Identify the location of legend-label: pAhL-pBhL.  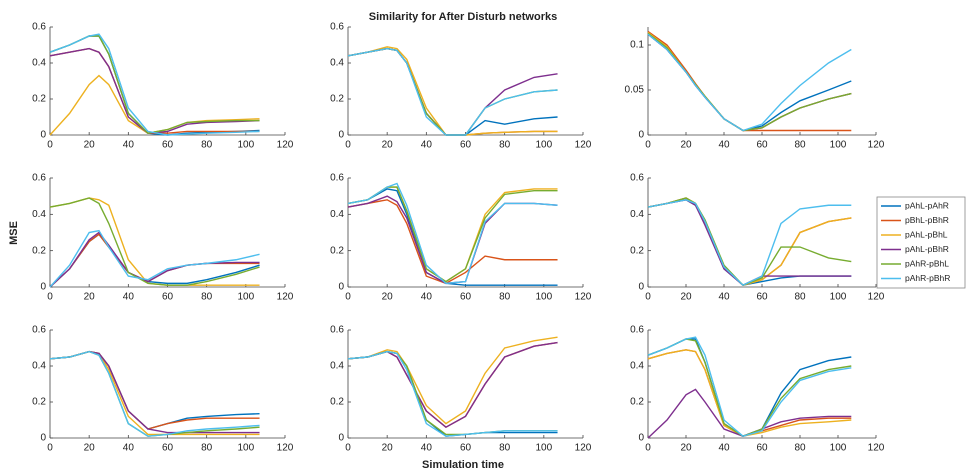
(926, 234).